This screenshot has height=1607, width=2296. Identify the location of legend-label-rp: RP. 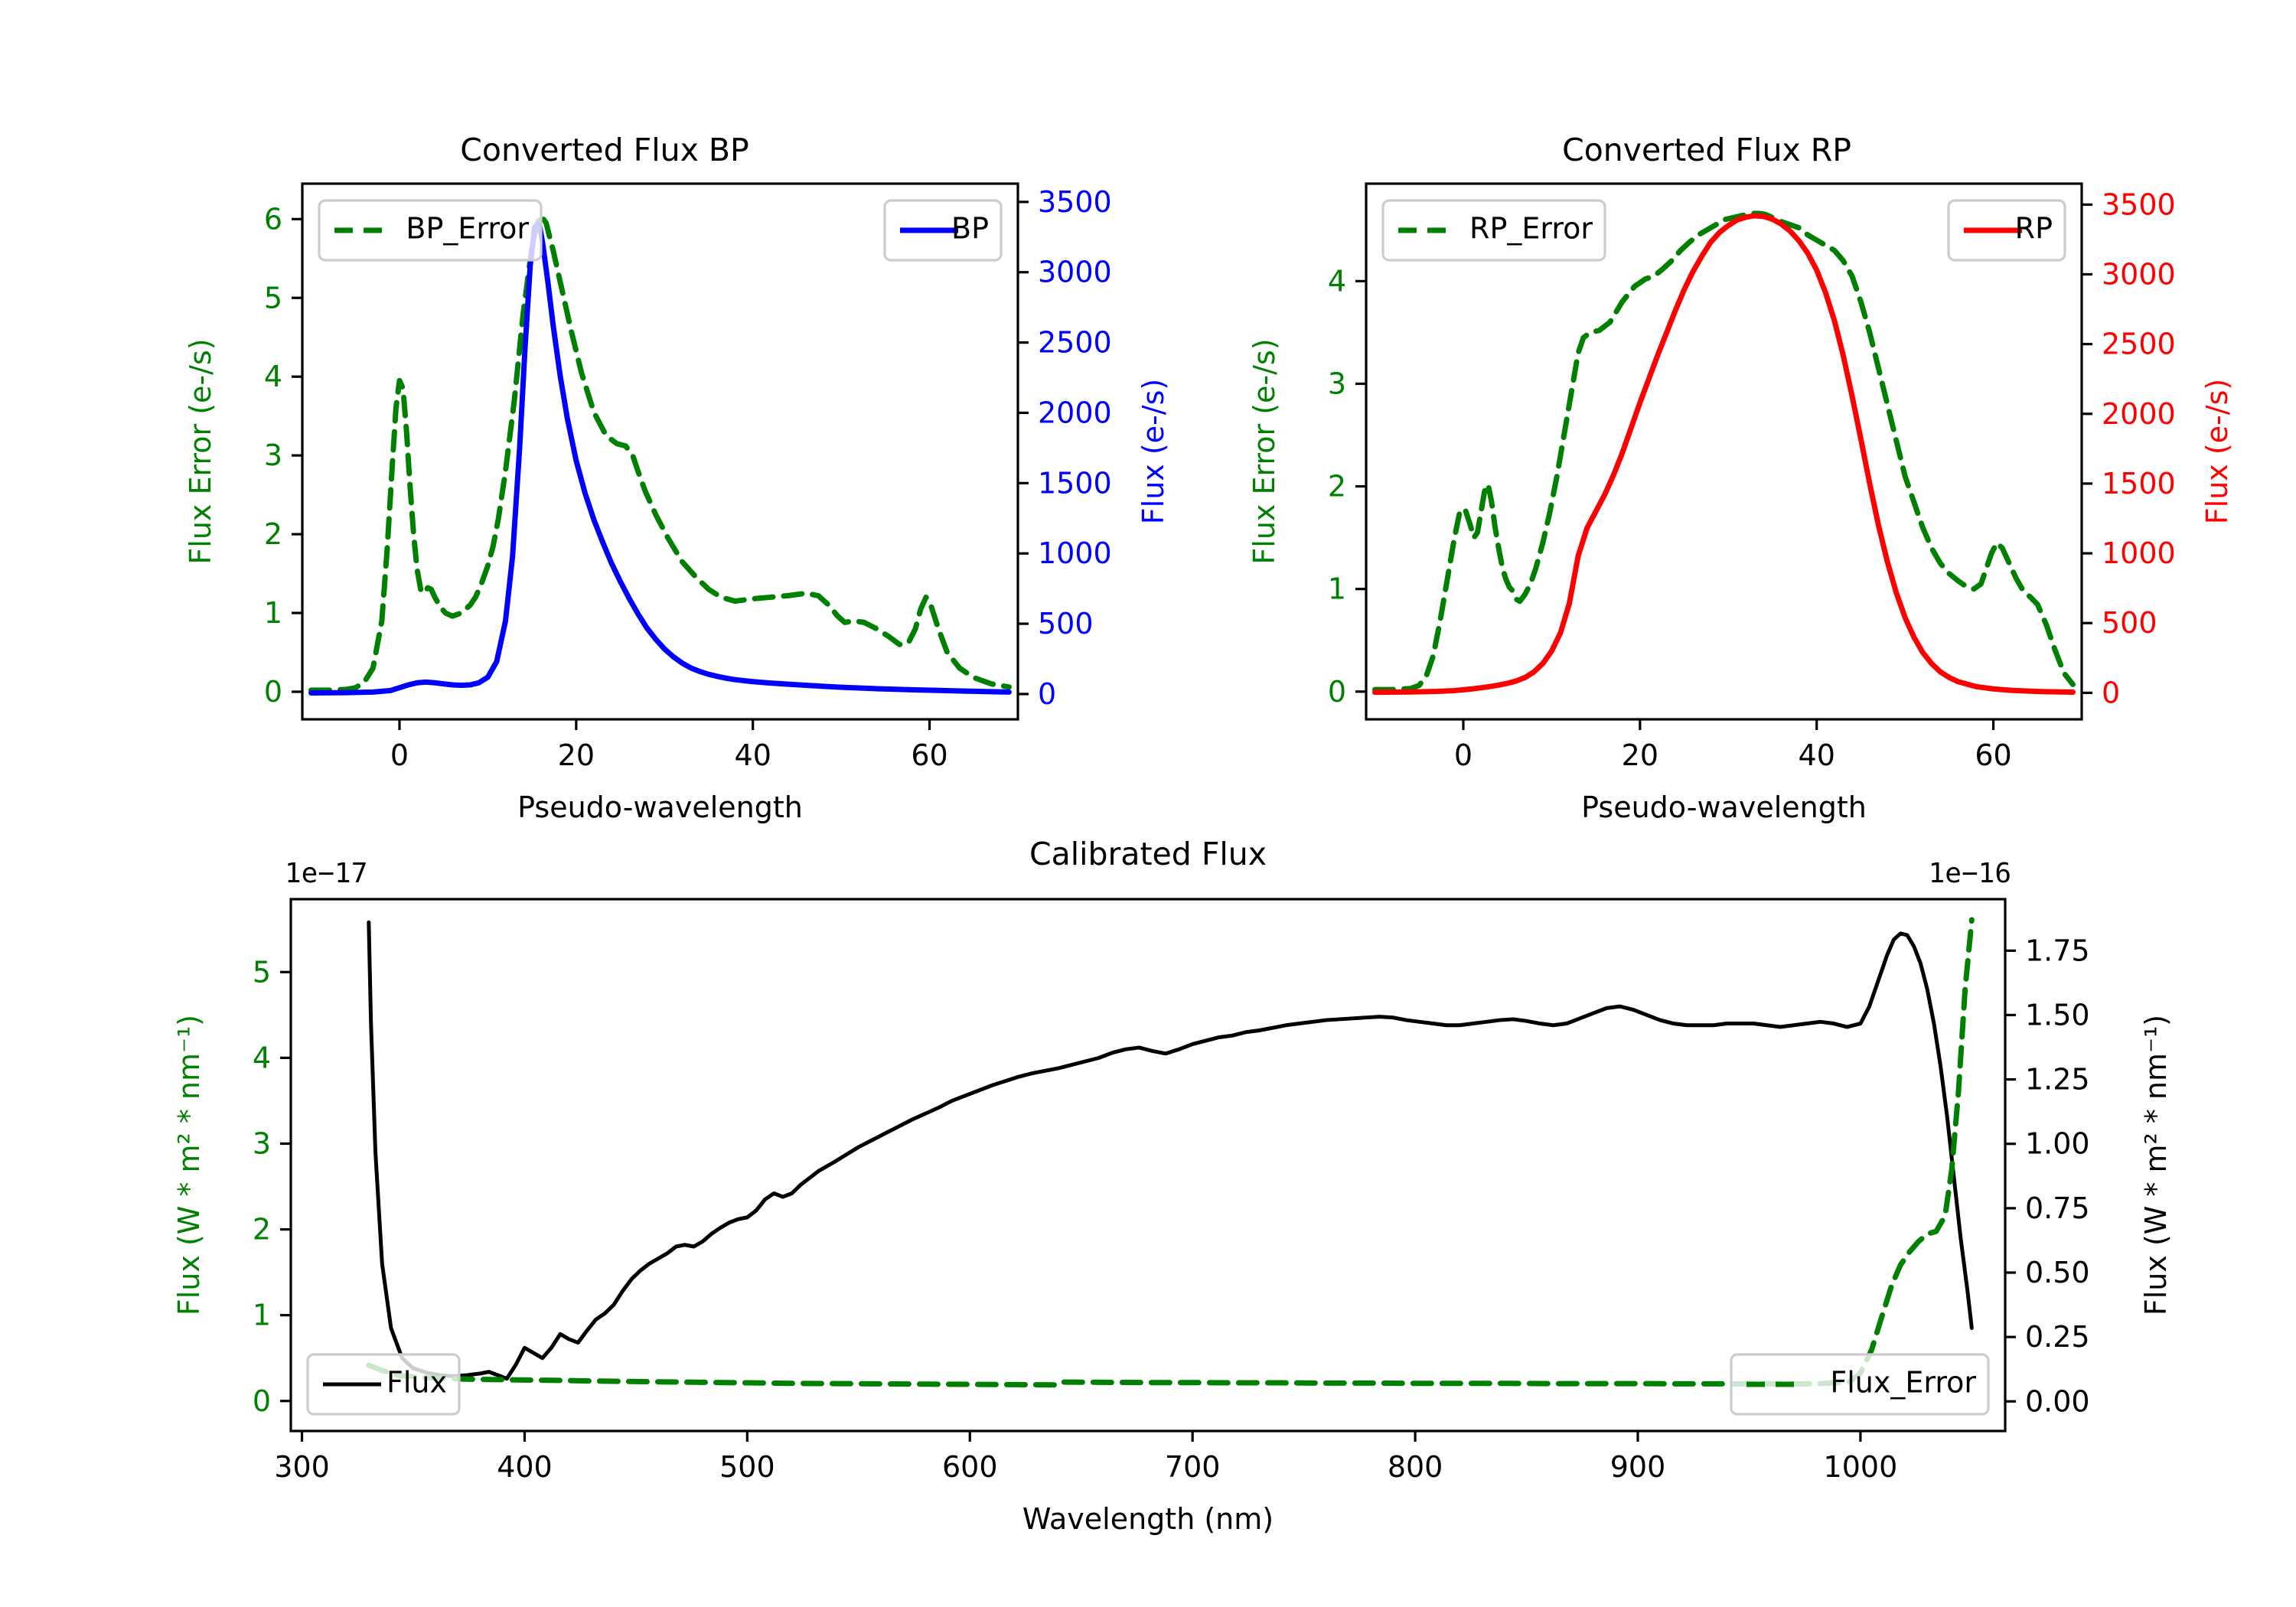
(2034, 229).